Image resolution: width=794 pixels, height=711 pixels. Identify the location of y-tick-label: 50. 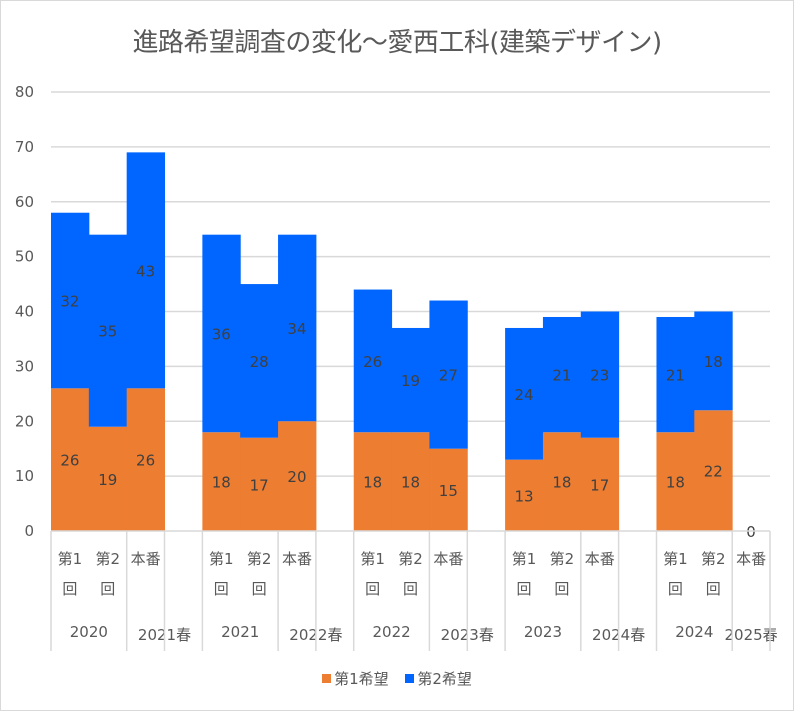
(24, 257).